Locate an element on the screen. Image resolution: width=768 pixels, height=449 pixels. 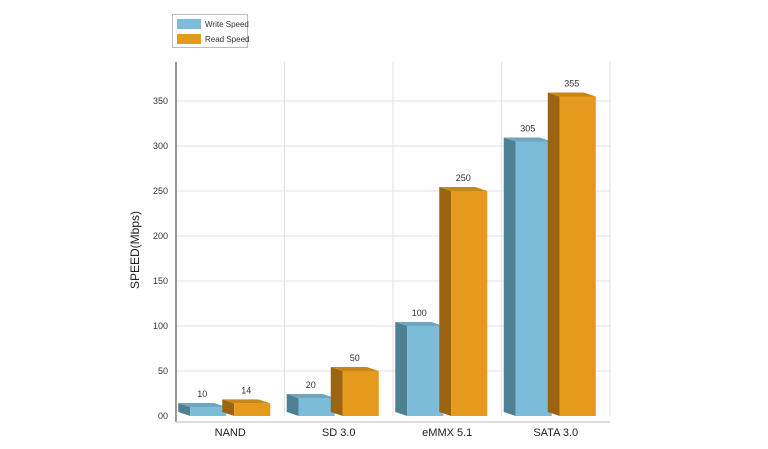
y-tick-label: 100 is located at coordinates (160, 326).